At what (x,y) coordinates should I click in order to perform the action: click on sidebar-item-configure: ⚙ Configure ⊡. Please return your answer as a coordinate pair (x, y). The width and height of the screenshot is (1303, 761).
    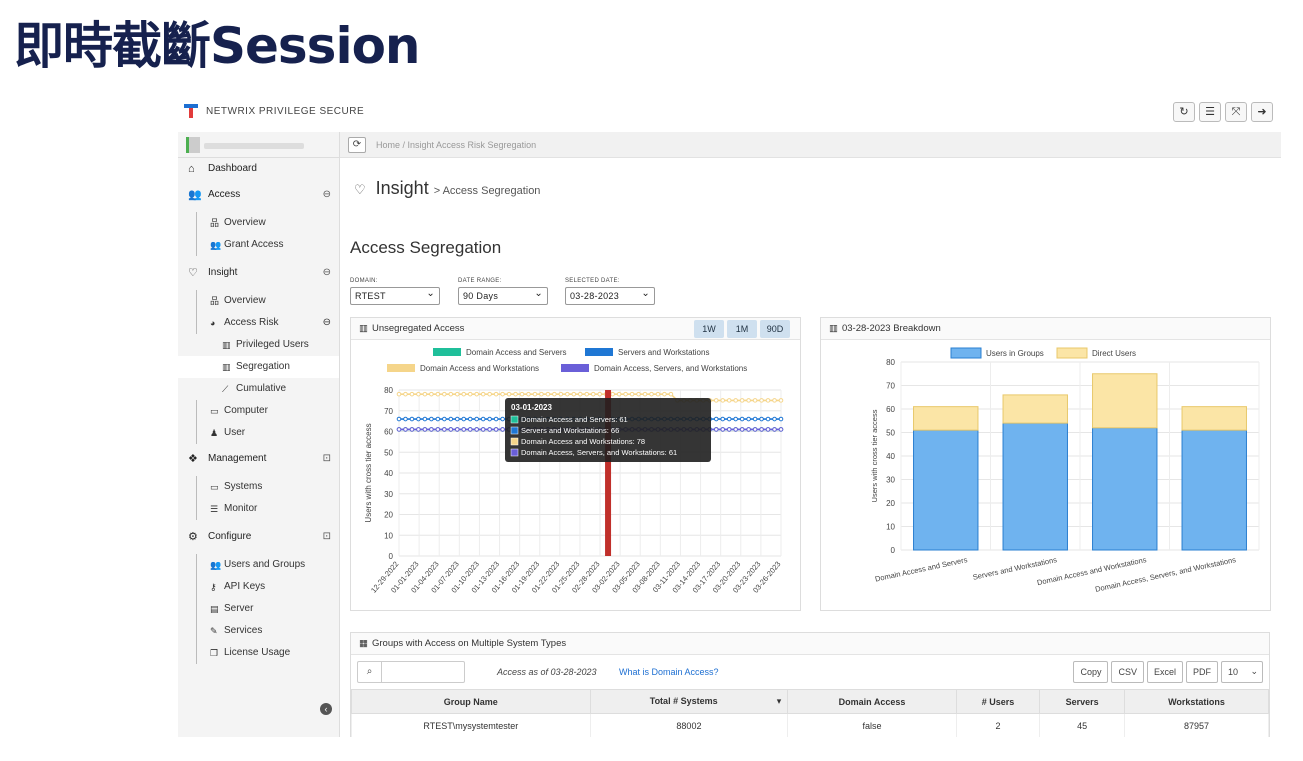
    Looking at the image, I should click on (258, 537).